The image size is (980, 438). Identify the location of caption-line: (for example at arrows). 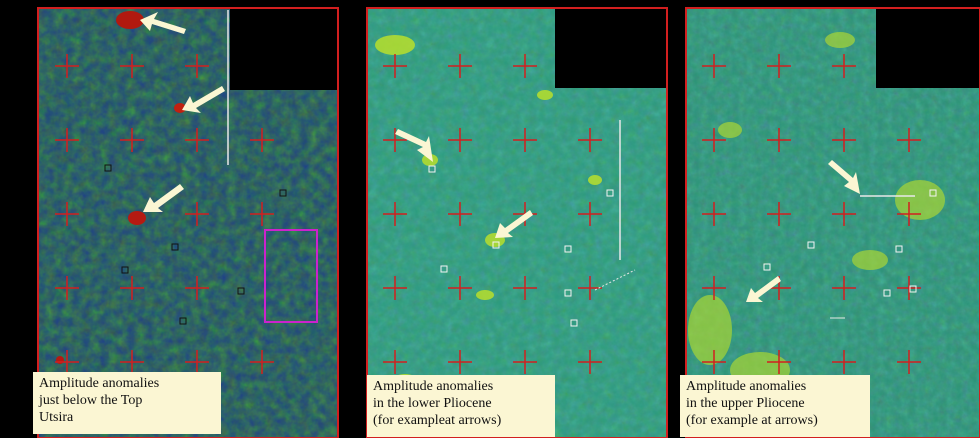
(752, 420).